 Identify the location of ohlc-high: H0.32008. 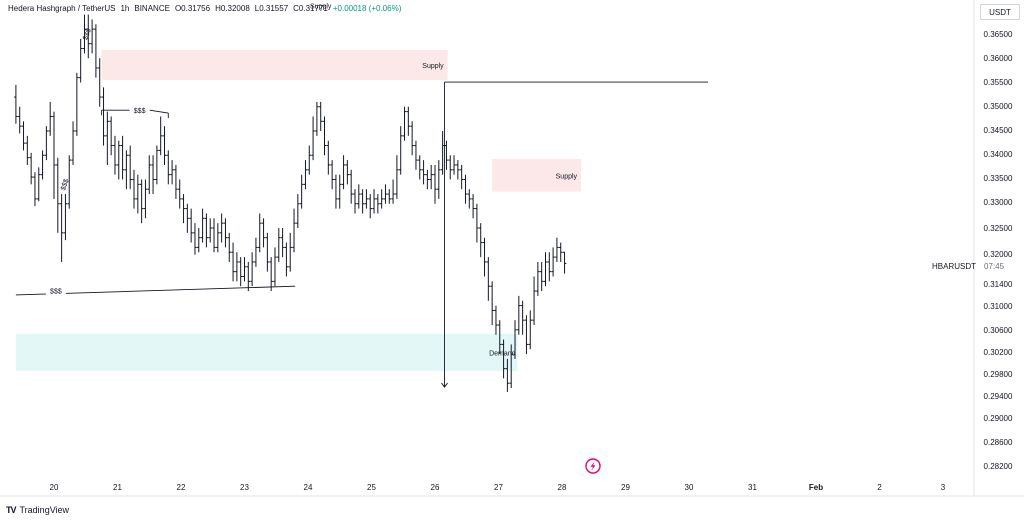
(232, 8).